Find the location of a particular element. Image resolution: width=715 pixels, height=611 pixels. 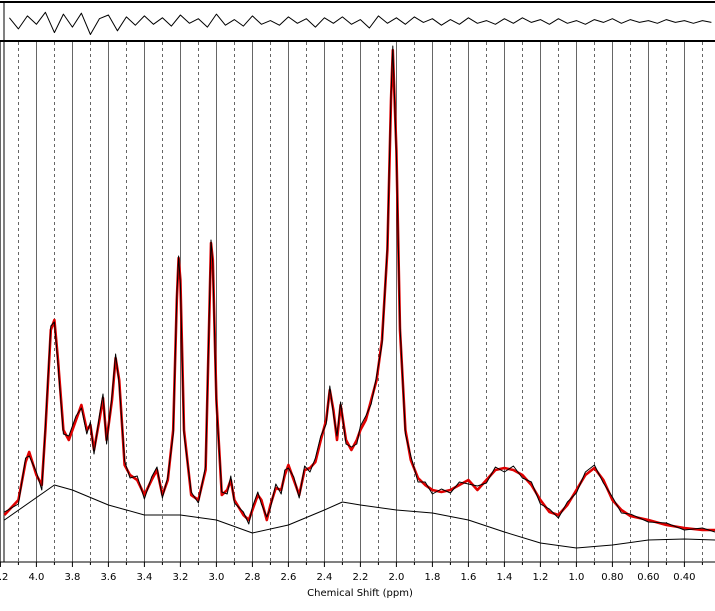

x-tick-label: 1.2 is located at coordinates (540, 577).